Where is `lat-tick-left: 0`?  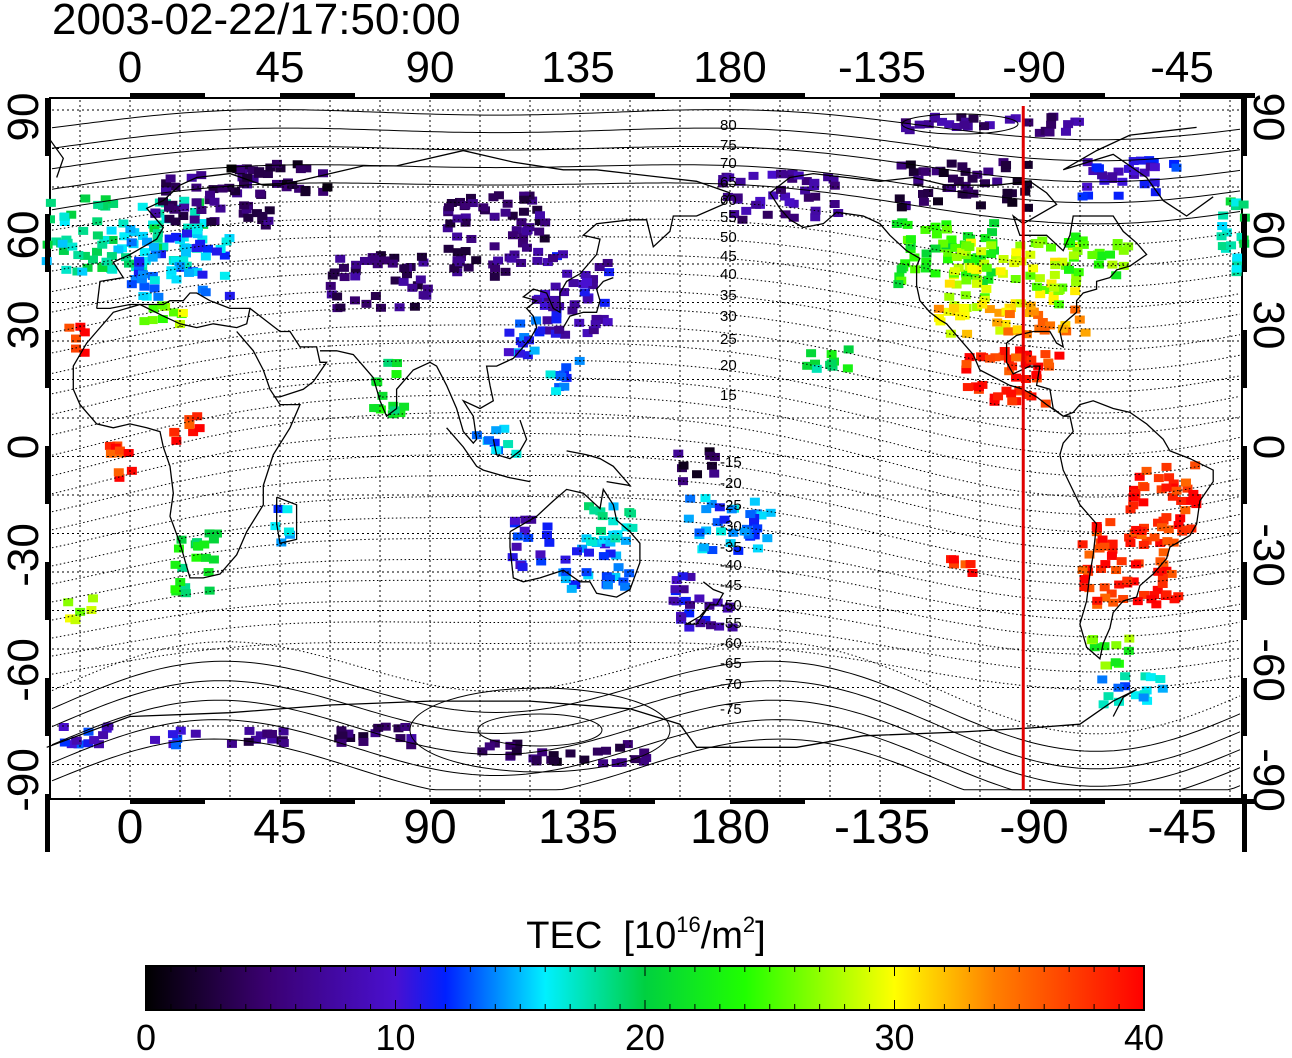
lat-tick-left: 0 is located at coordinates (24, 447).